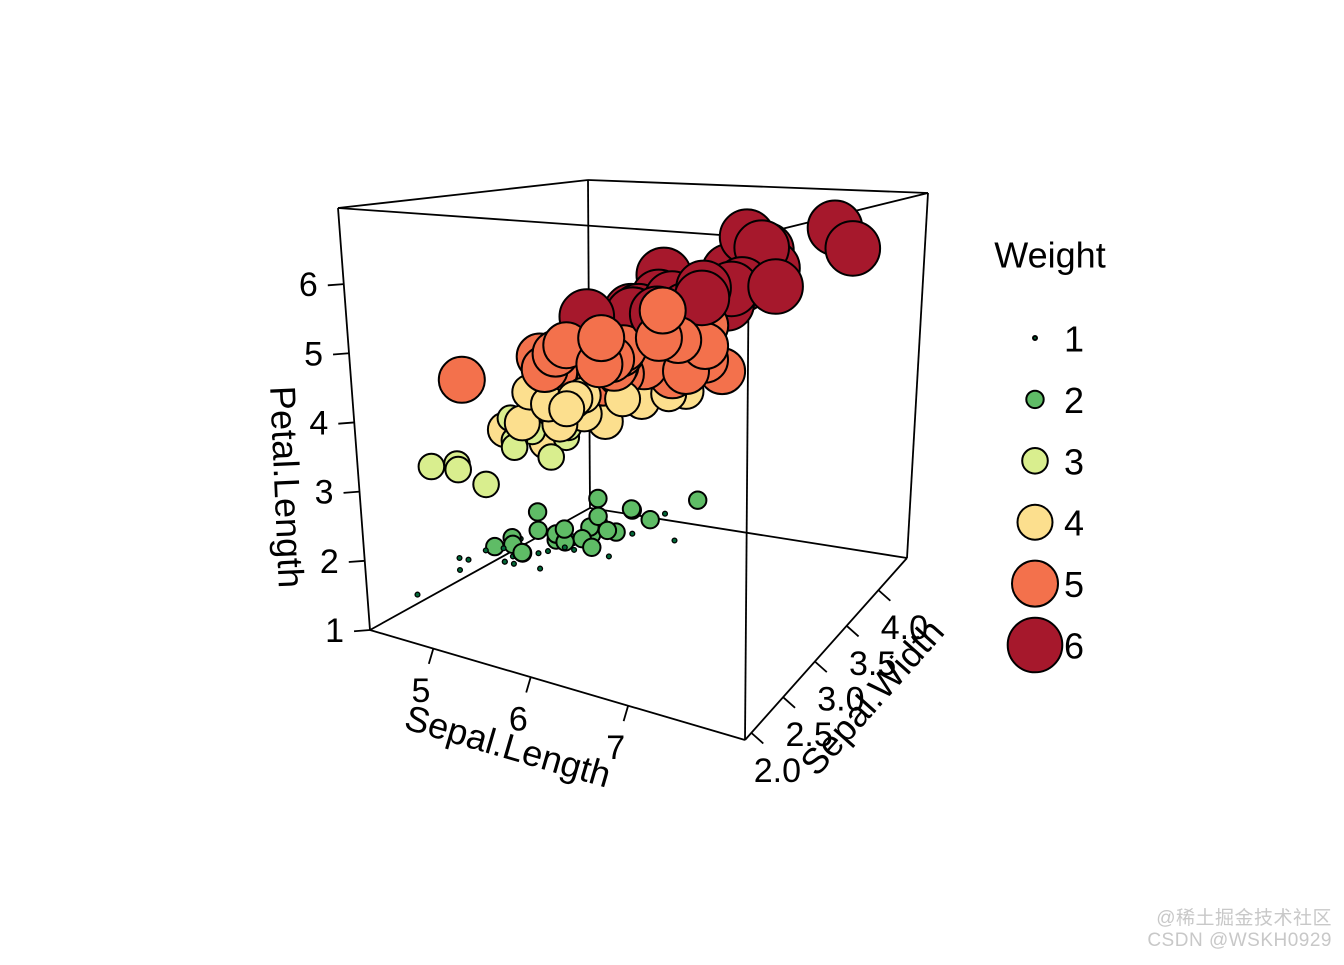 This screenshot has height=965, width=1344. I want to click on legend, so click(1035, 504).